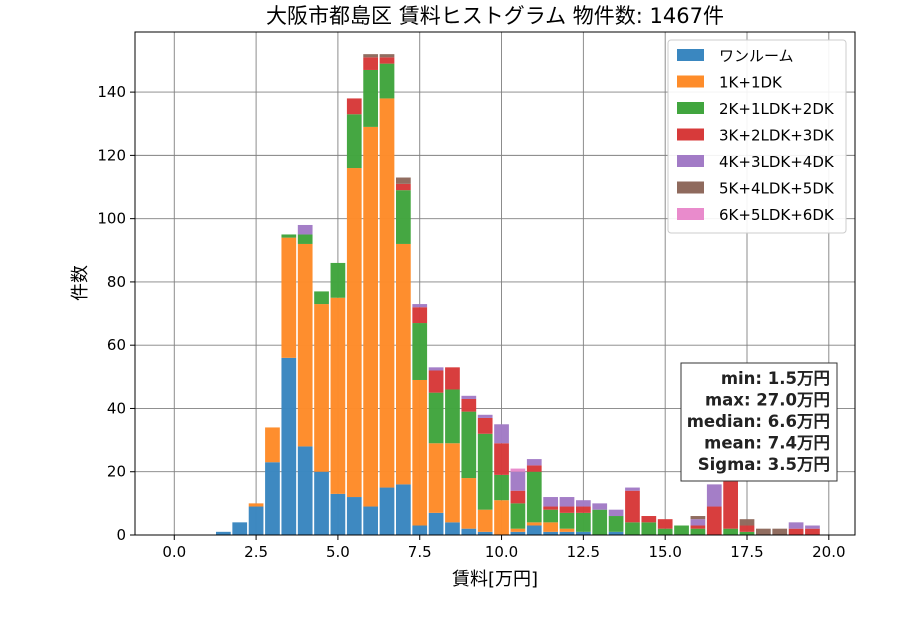  Describe the element at coordinates (583, 552) in the screenshot. I see `x-tick-label: 12.5` at that location.